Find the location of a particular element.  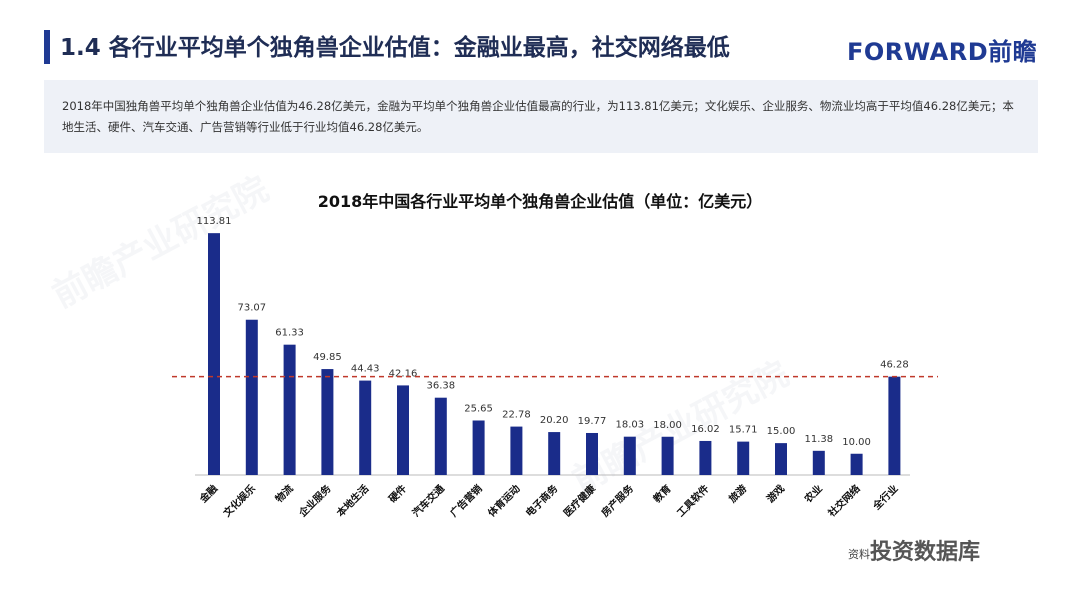

data-label: 61.33 is located at coordinates (289, 333).